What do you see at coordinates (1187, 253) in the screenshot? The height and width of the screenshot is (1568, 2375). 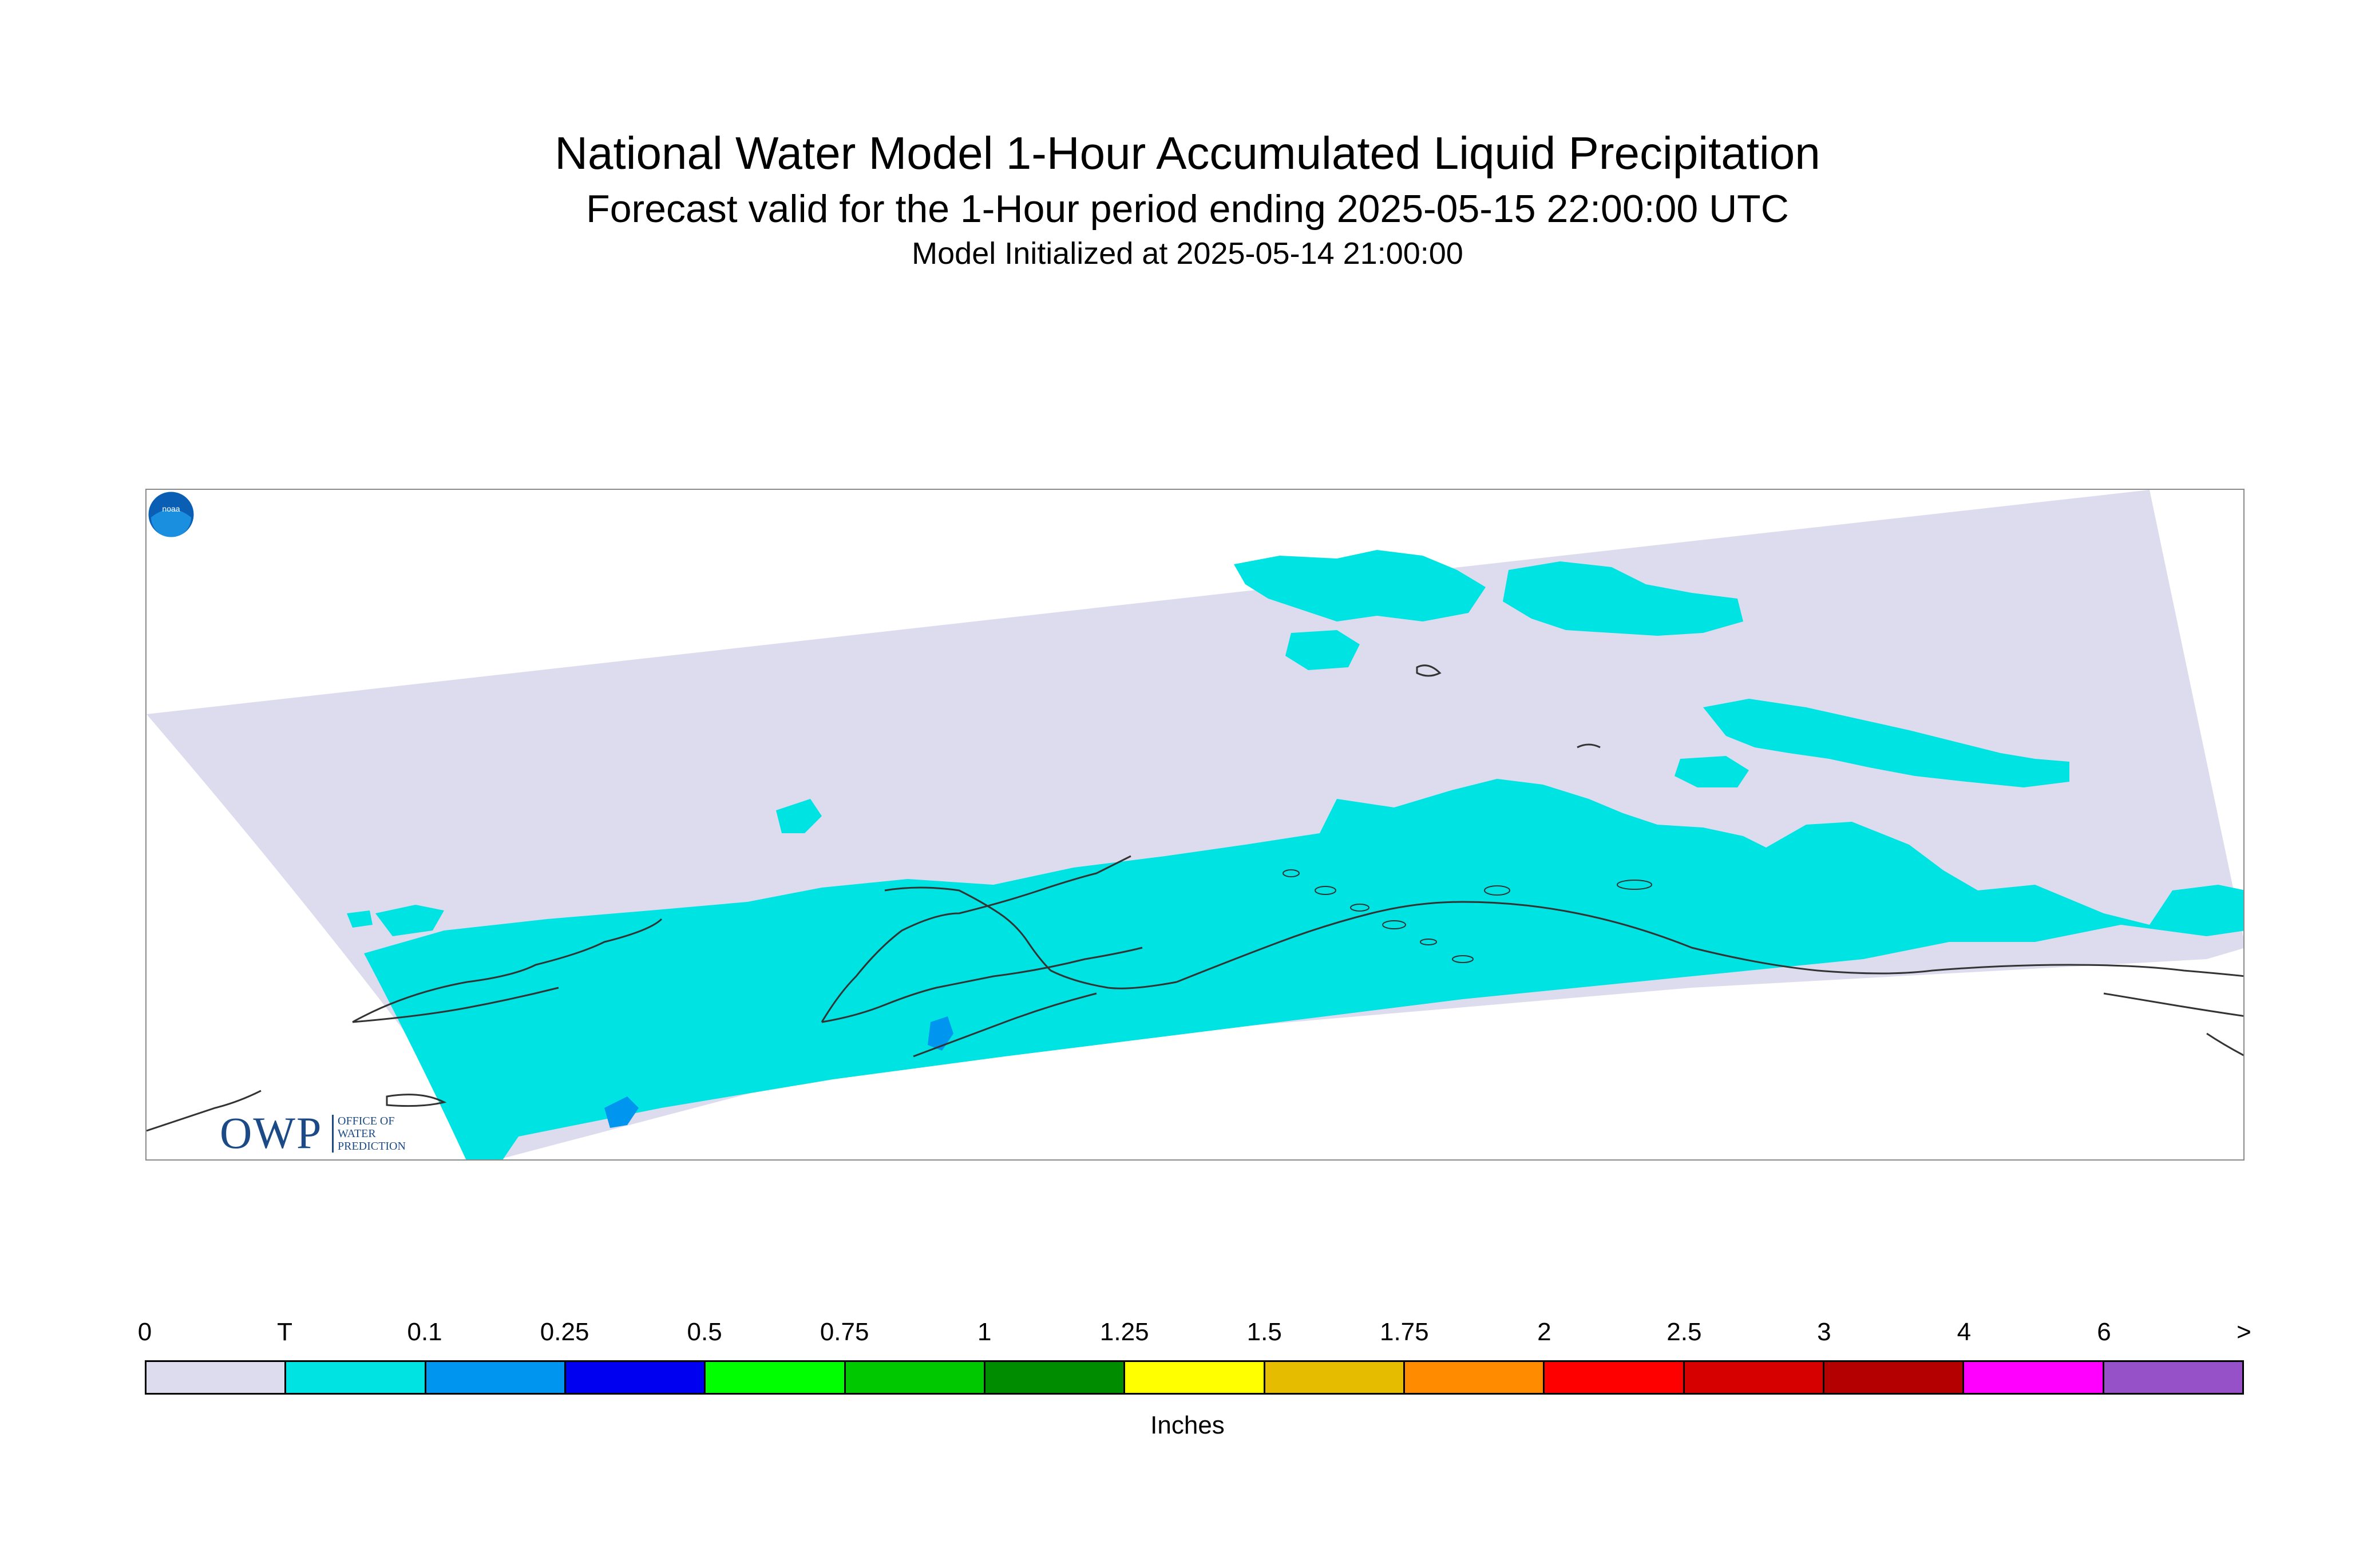 I see `model-init-line: Model Initialized at 2025-05-14 21:00:00` at bounding box center [1187, 253].